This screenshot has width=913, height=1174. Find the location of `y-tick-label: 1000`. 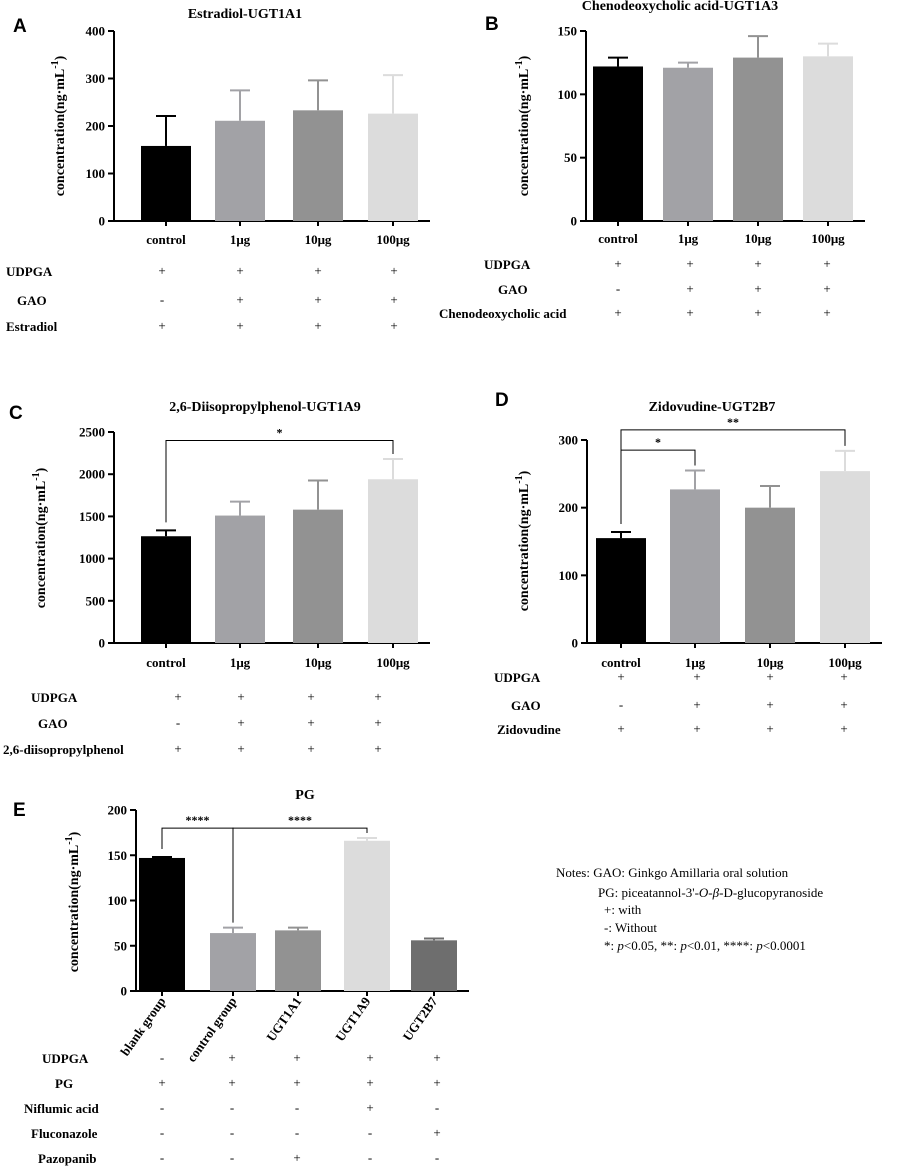

y-tick-label: 1000 is located at coordinates (92, 558).